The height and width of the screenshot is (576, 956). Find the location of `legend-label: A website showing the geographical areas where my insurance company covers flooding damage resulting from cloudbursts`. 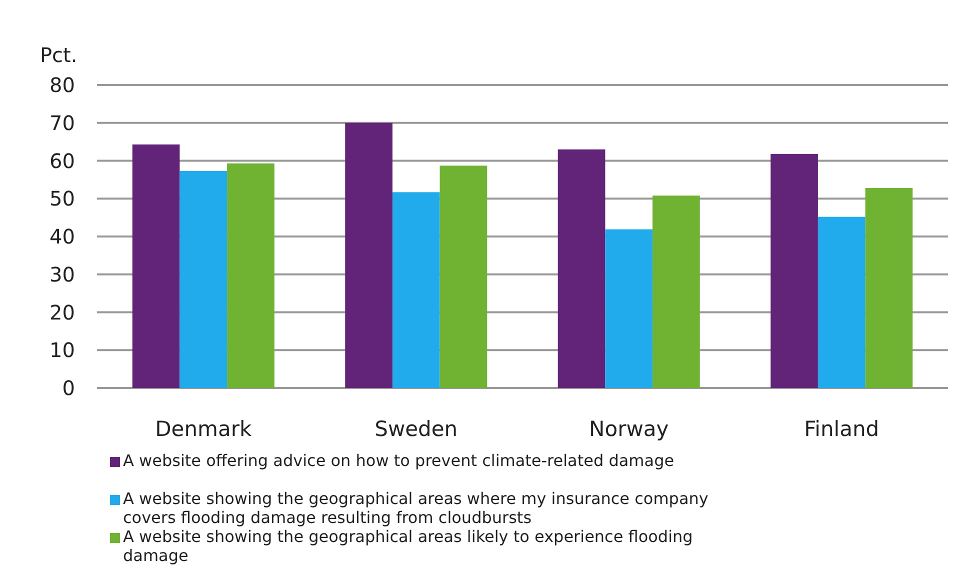

legend-label: A website showing the geographical areas where my insurance company covers flooding damage resulting from cloudbursts is located at coordinates (415, 508).